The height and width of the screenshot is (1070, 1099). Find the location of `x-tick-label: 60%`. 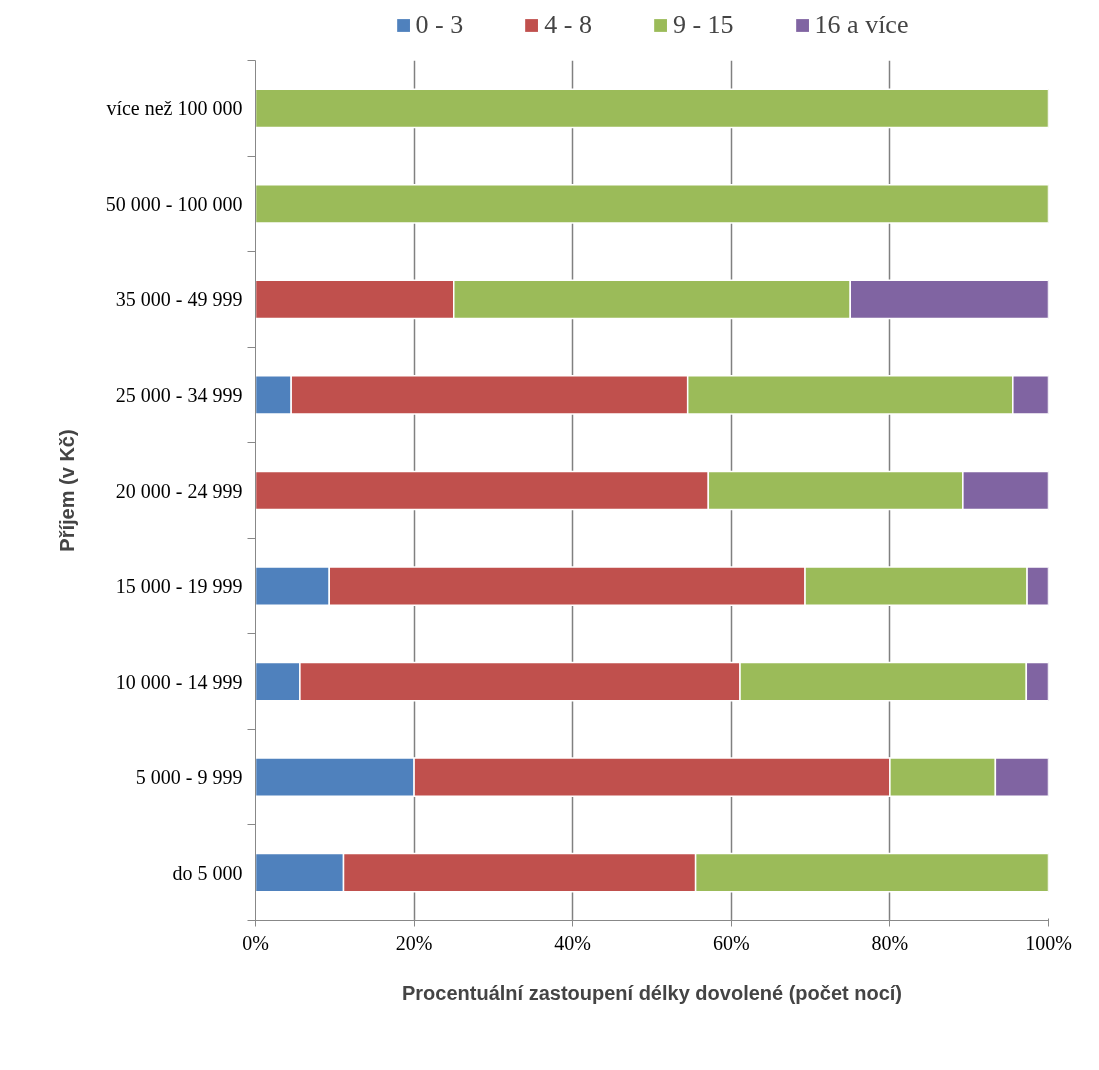

x-tick-label: 60% is located at coordinates (731, 942).